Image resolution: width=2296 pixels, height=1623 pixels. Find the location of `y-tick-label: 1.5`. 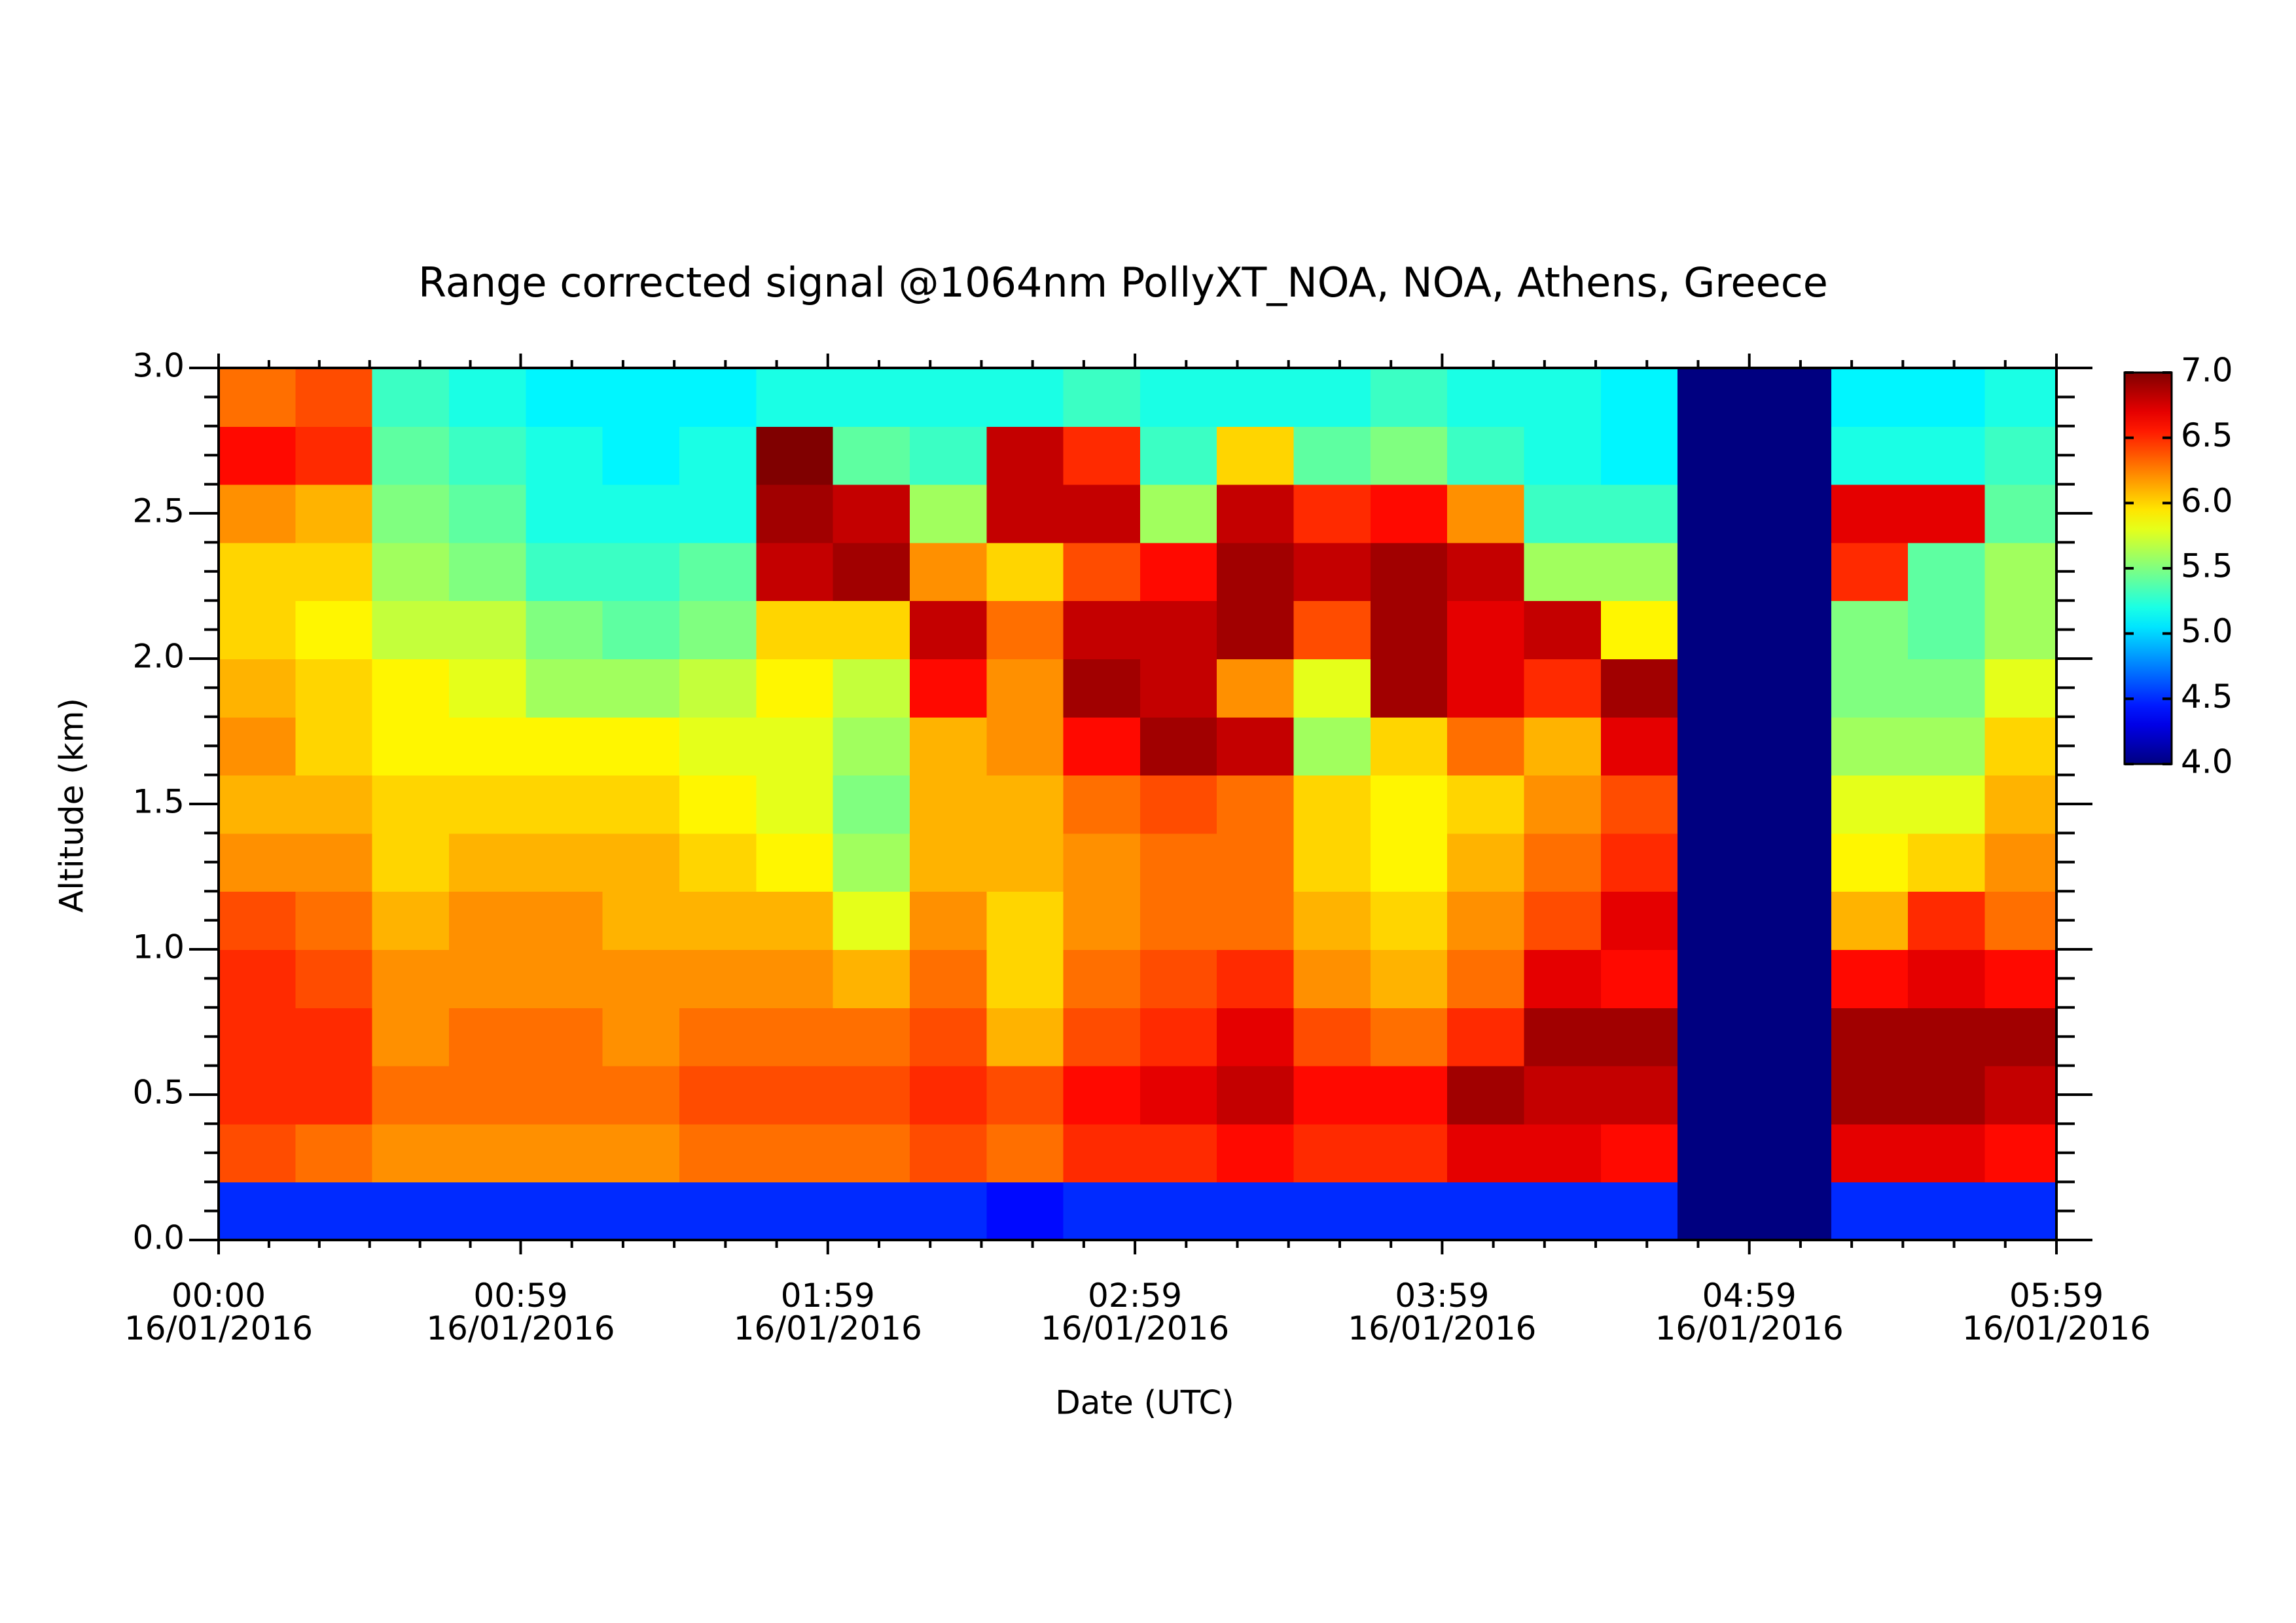

y-tick-label: 1.5 is located at coordinates (158, 802).